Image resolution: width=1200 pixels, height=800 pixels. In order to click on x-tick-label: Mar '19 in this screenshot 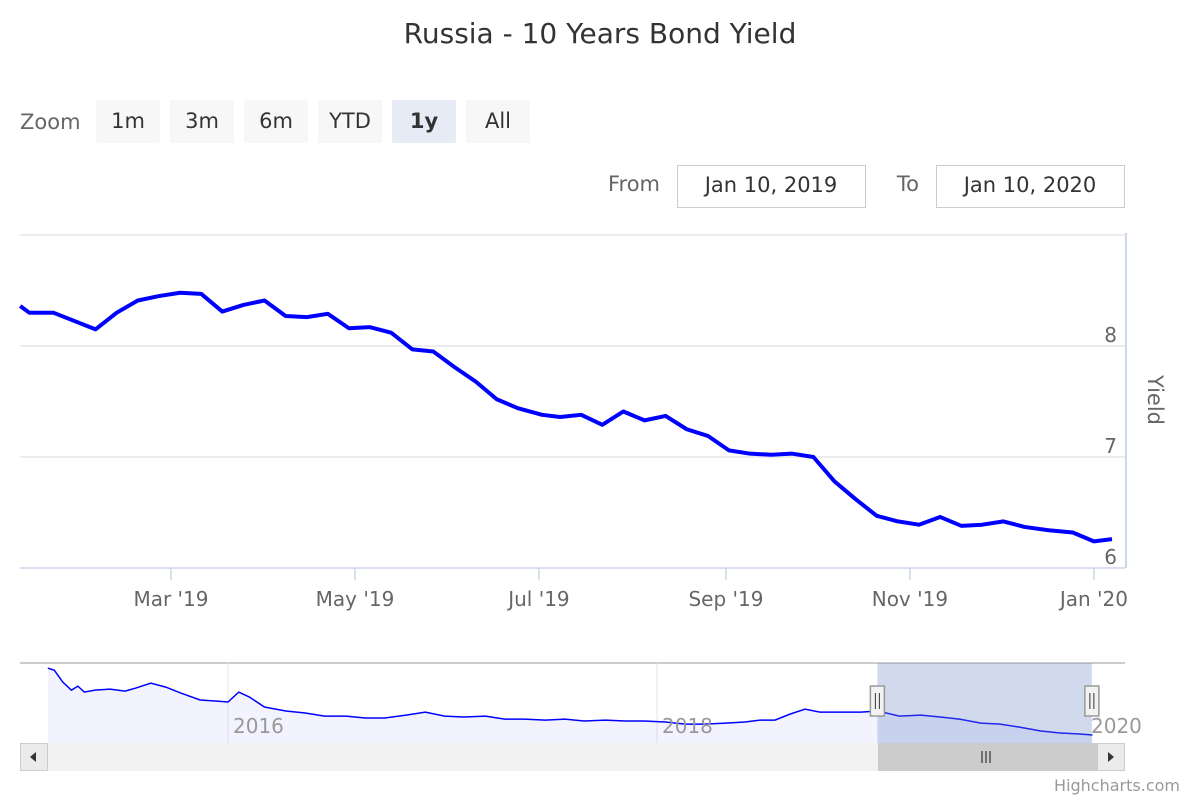, I will do `click(170, 599)`.